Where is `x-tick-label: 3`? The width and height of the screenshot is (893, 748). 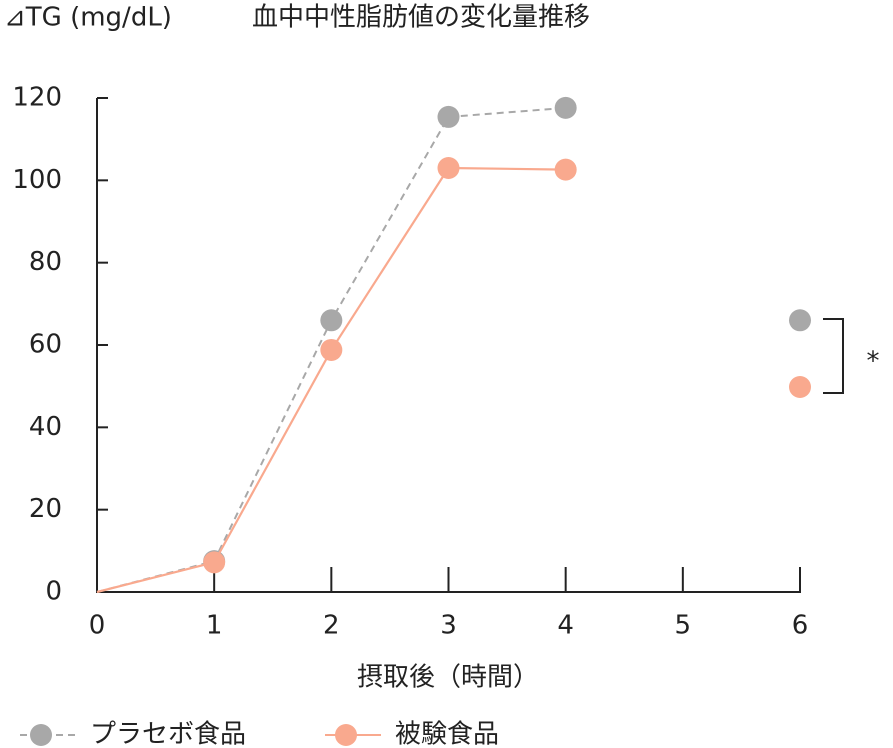
x-tick-label: 3 is located at coordinates (448, 626).